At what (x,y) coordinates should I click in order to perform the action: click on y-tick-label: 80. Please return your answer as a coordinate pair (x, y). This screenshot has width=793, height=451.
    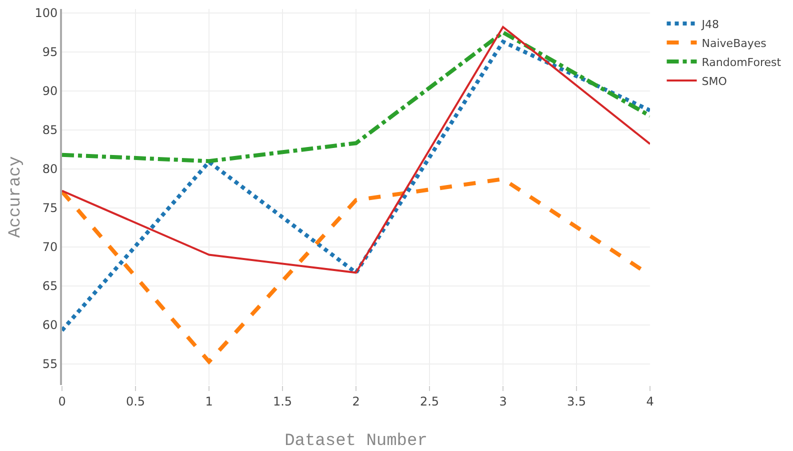
    Looking at the image, I should click on (50, 169).